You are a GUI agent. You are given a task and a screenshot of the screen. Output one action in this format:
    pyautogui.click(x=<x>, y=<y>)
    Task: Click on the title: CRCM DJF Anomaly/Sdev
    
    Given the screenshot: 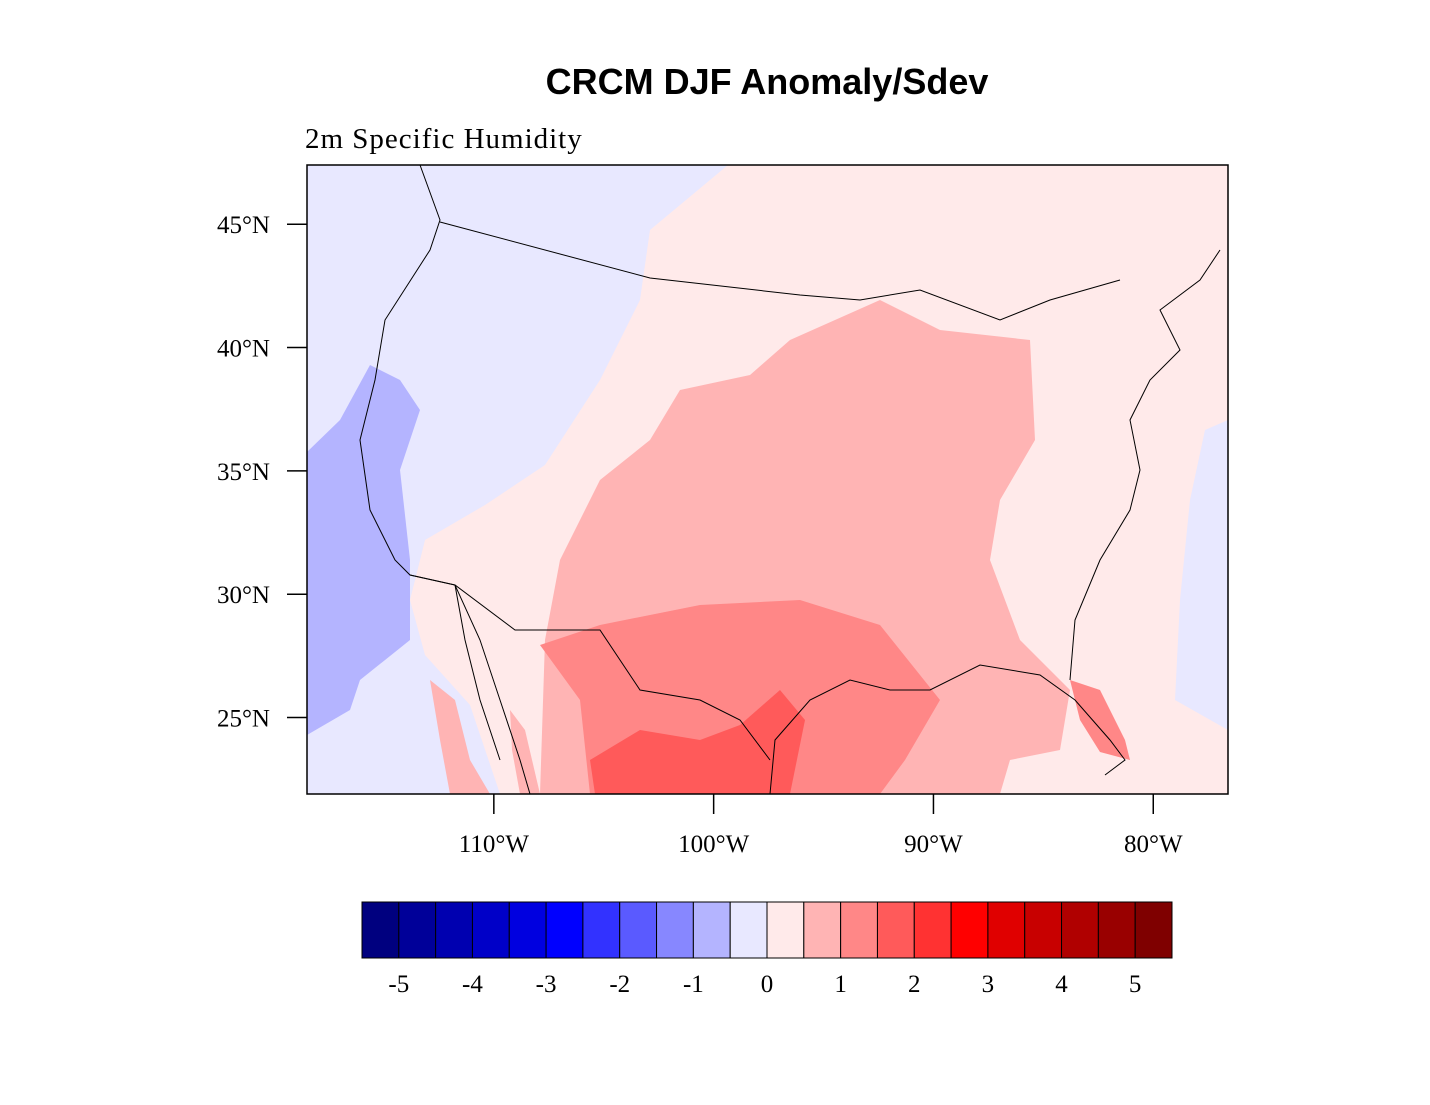 What is the action you would take?
    pyautogui.click(x=767, y=81)
    